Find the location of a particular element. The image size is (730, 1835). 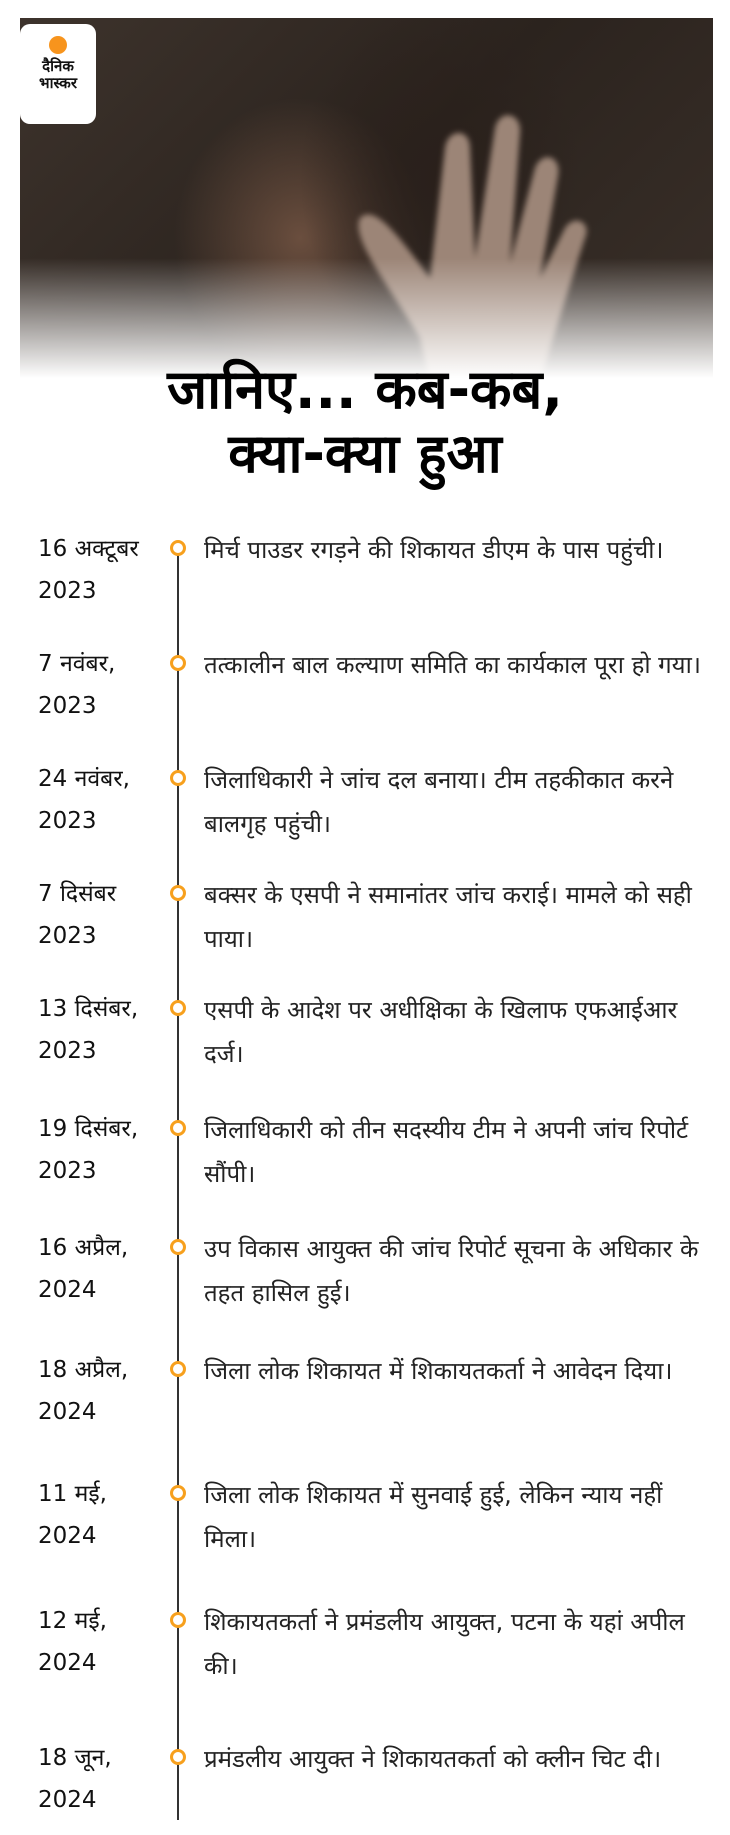

event-date-day: 18 जून, is located at coordinates (75, 1758).